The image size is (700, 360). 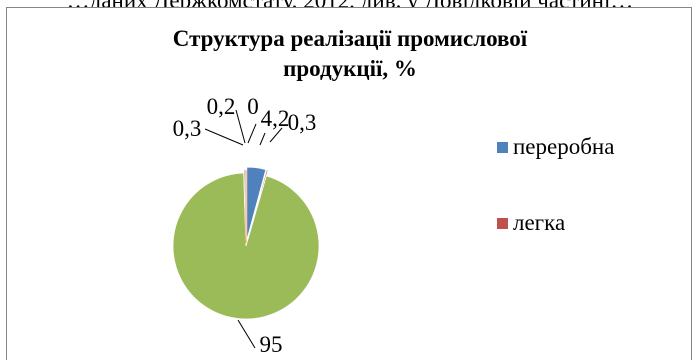 What do you see at coordinates (275, 118) in the screenshot?
I see `data-label: 4,2` at bounding box center [275, 118].